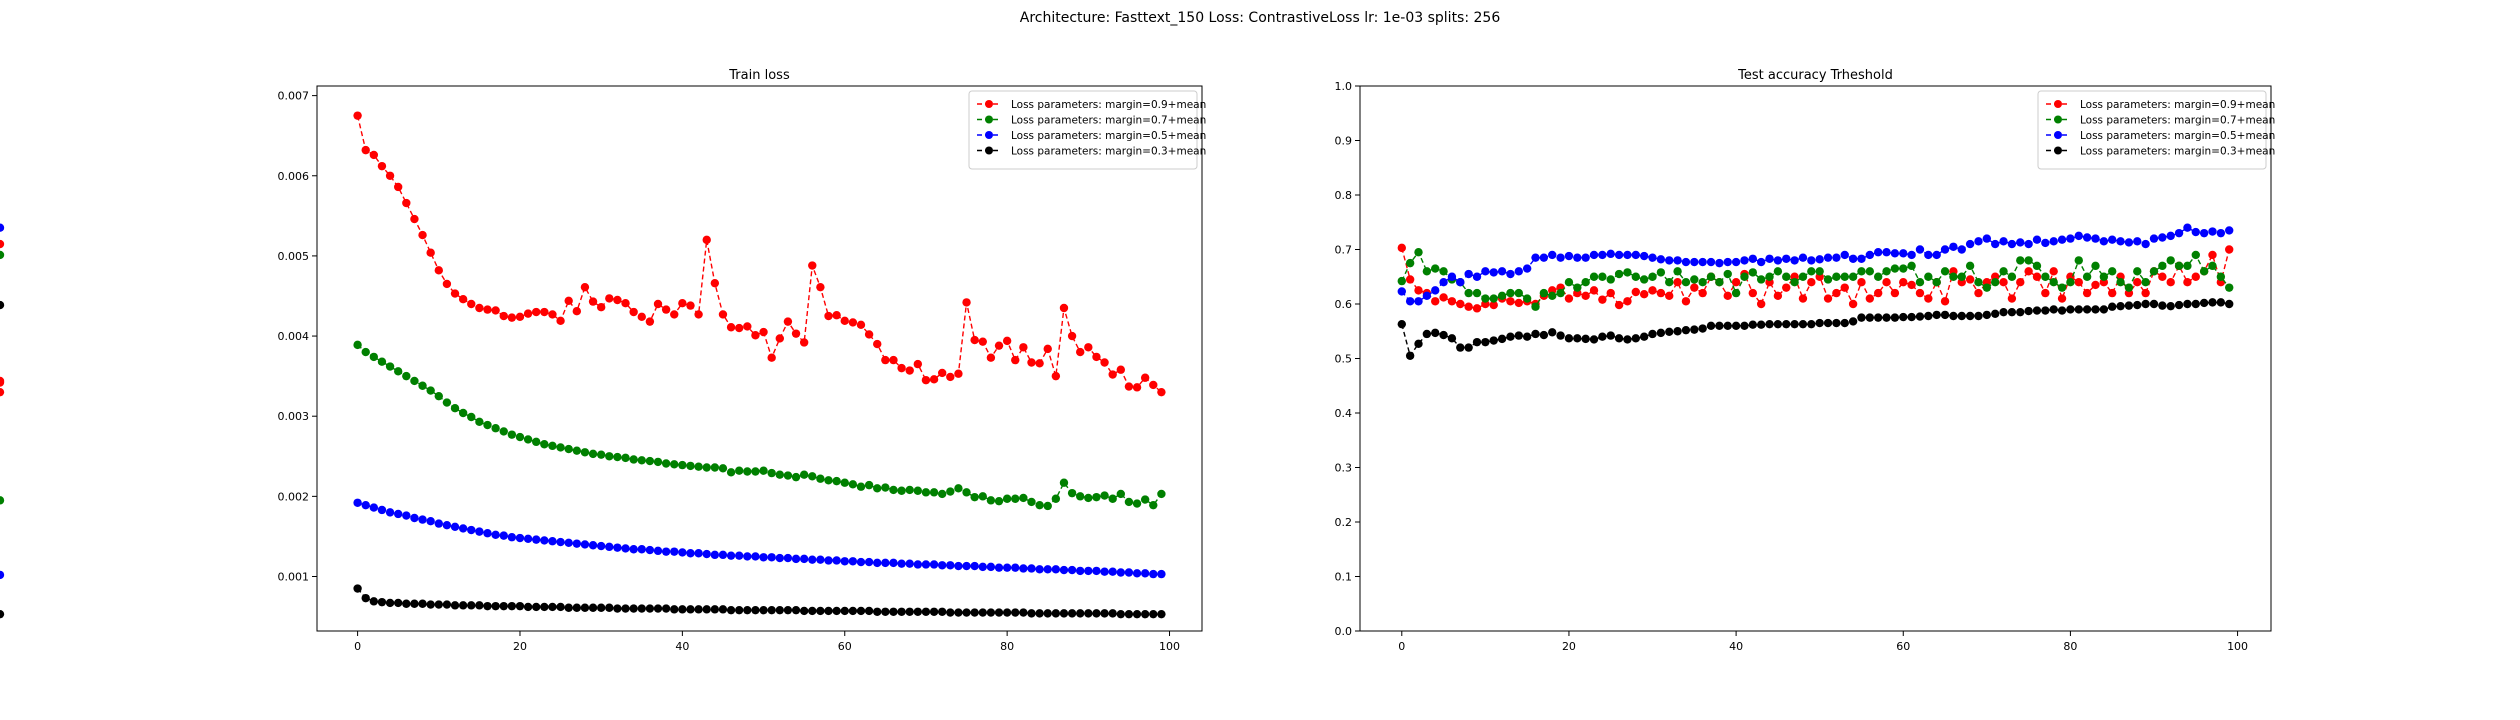 This screenshot has width=2520, height=720. Describe the element at coordinates (1344, 413) in the screenshot. I see `y-tick-label: 0.4` at that location.